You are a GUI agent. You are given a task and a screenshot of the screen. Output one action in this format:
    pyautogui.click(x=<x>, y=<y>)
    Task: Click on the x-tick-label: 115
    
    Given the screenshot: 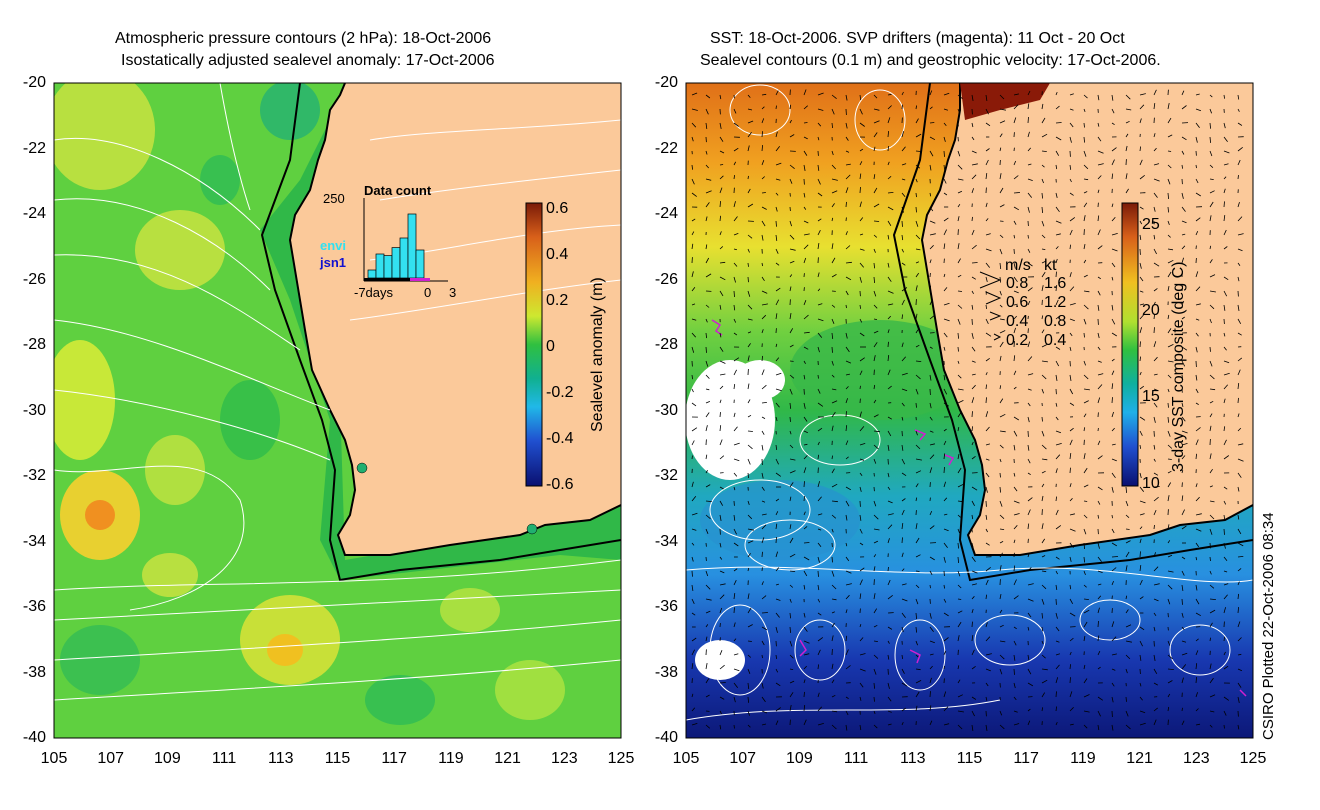 What is the action you would take?
    pyautogui.click(x=337, y=758)
    